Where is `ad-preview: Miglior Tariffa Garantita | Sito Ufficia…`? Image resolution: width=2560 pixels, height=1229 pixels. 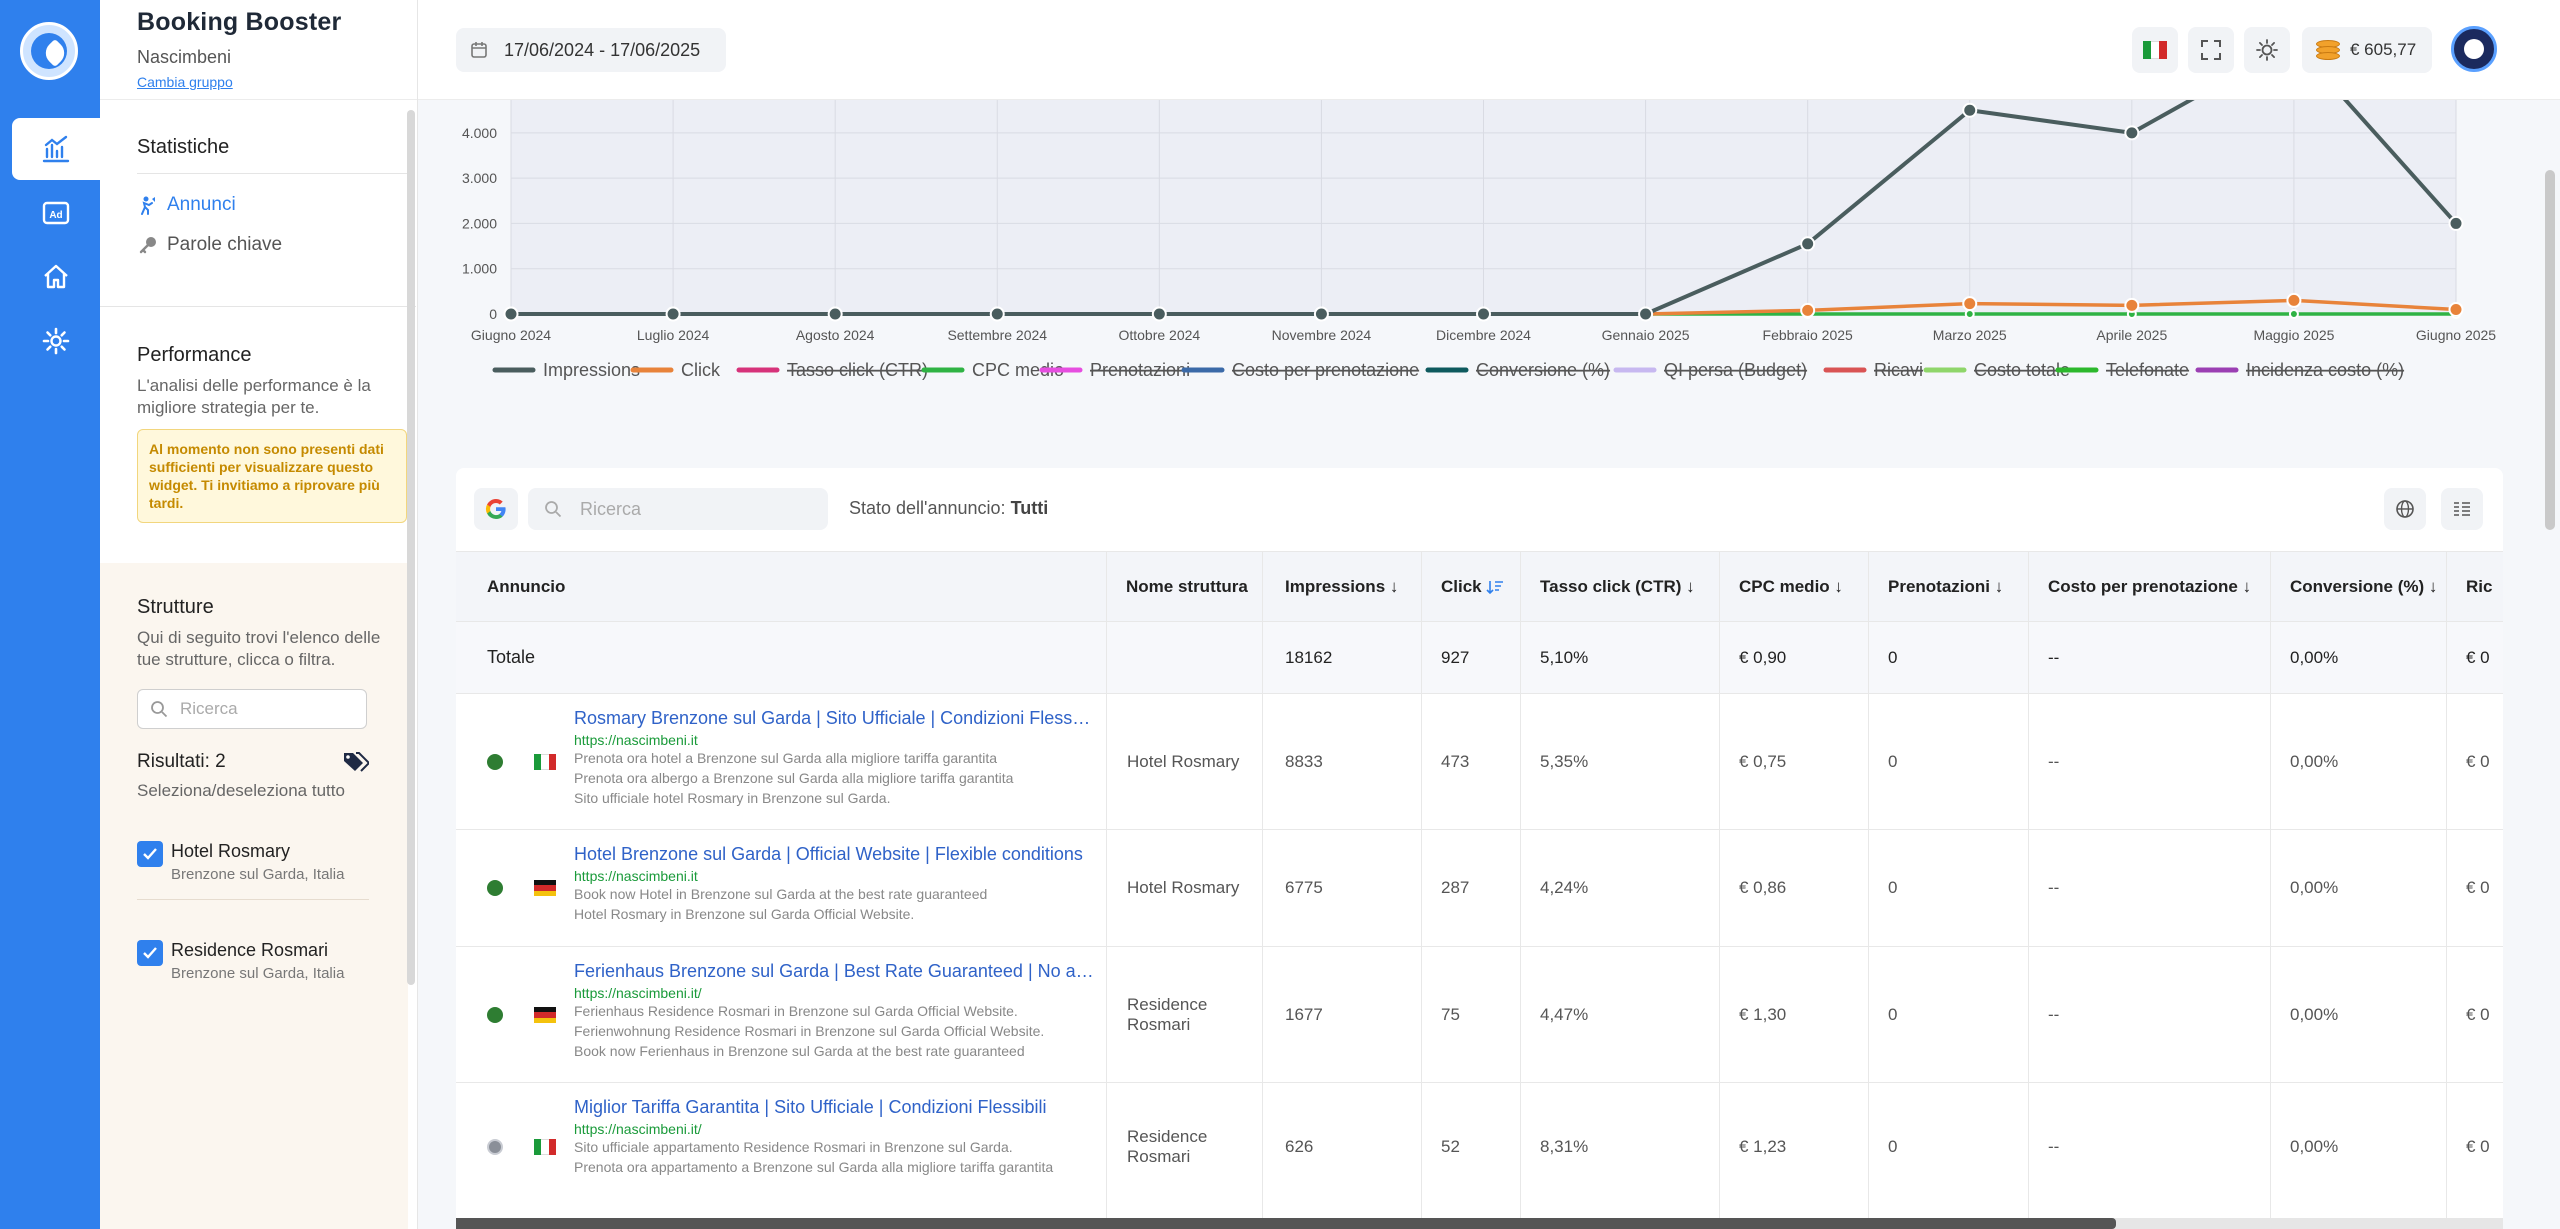
ad-preview: Miglior Tariffa Garantita | Sito Ufficia… is located at coordinates (834, 1137).